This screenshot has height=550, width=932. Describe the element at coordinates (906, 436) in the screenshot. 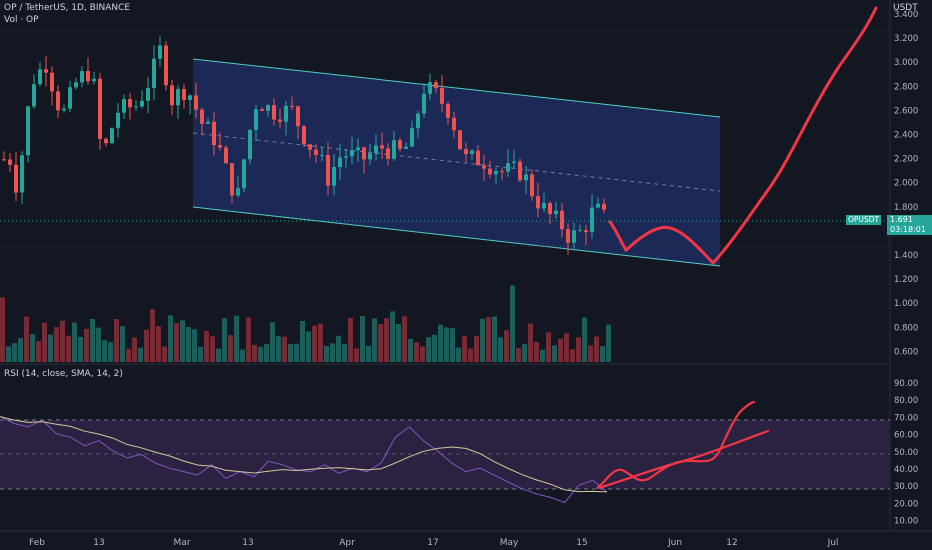

I see `rsi-tick-label: 60.00` at that location.